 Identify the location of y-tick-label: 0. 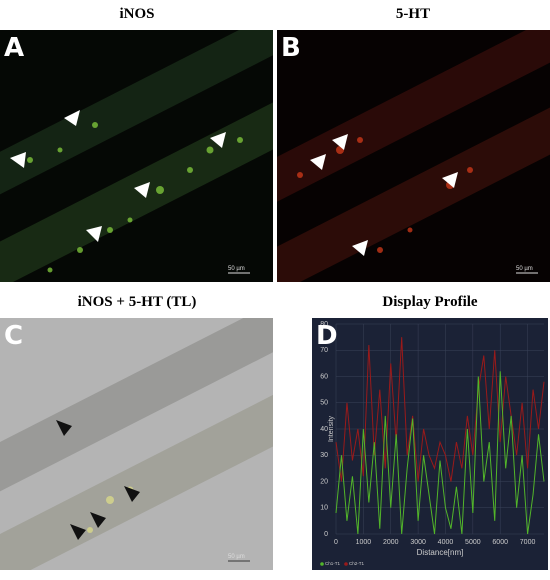
(326, 534).